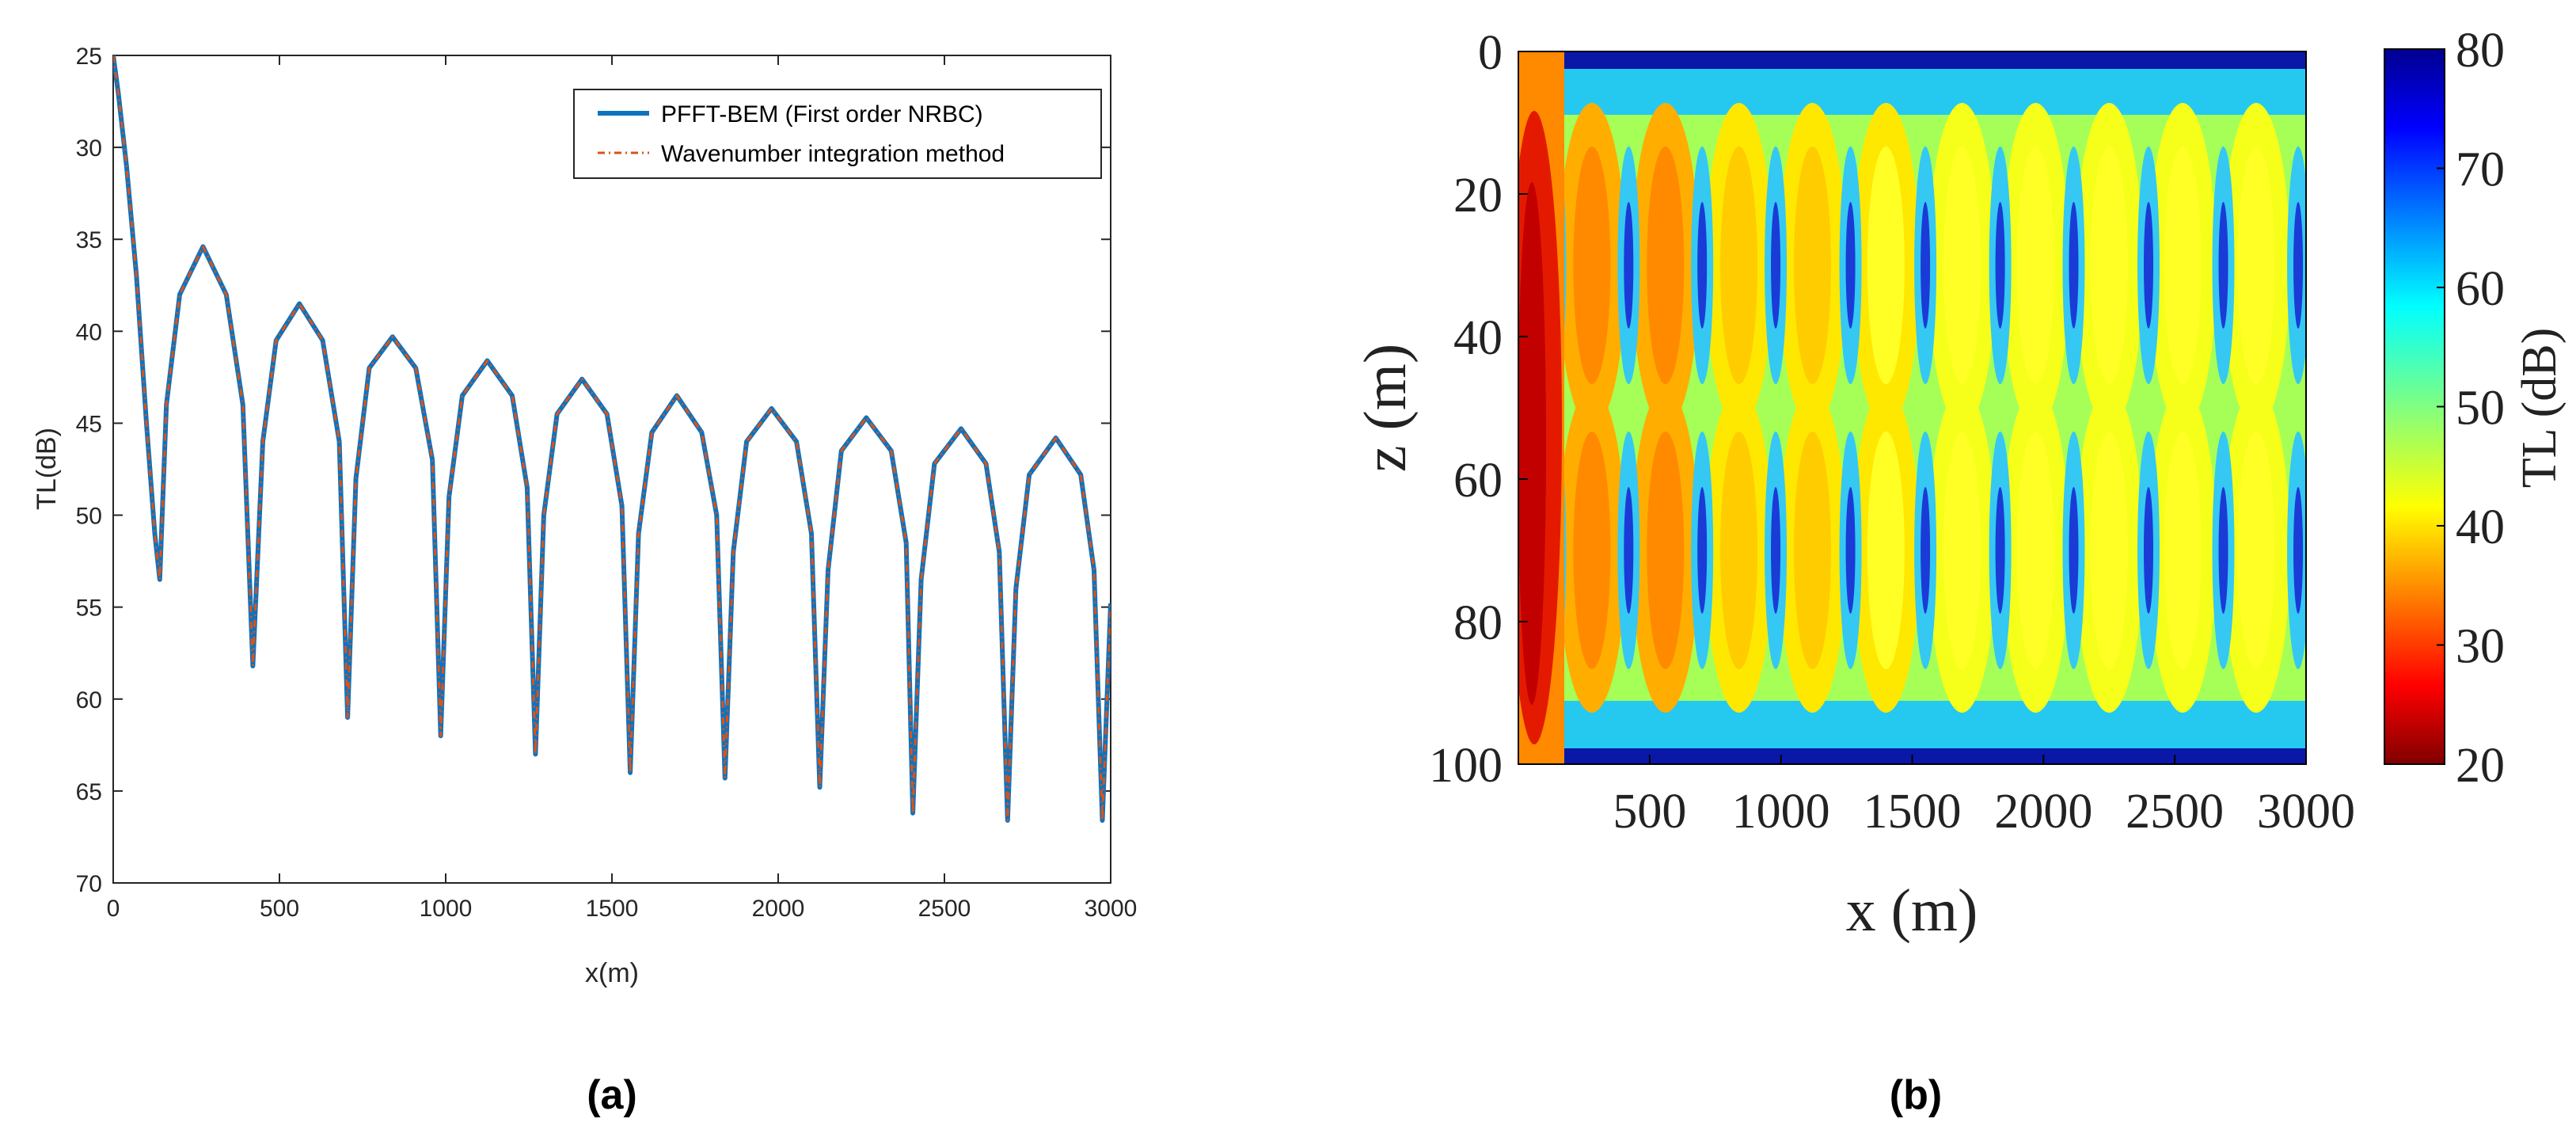  I want to click on legend-box, so click(838, 134).